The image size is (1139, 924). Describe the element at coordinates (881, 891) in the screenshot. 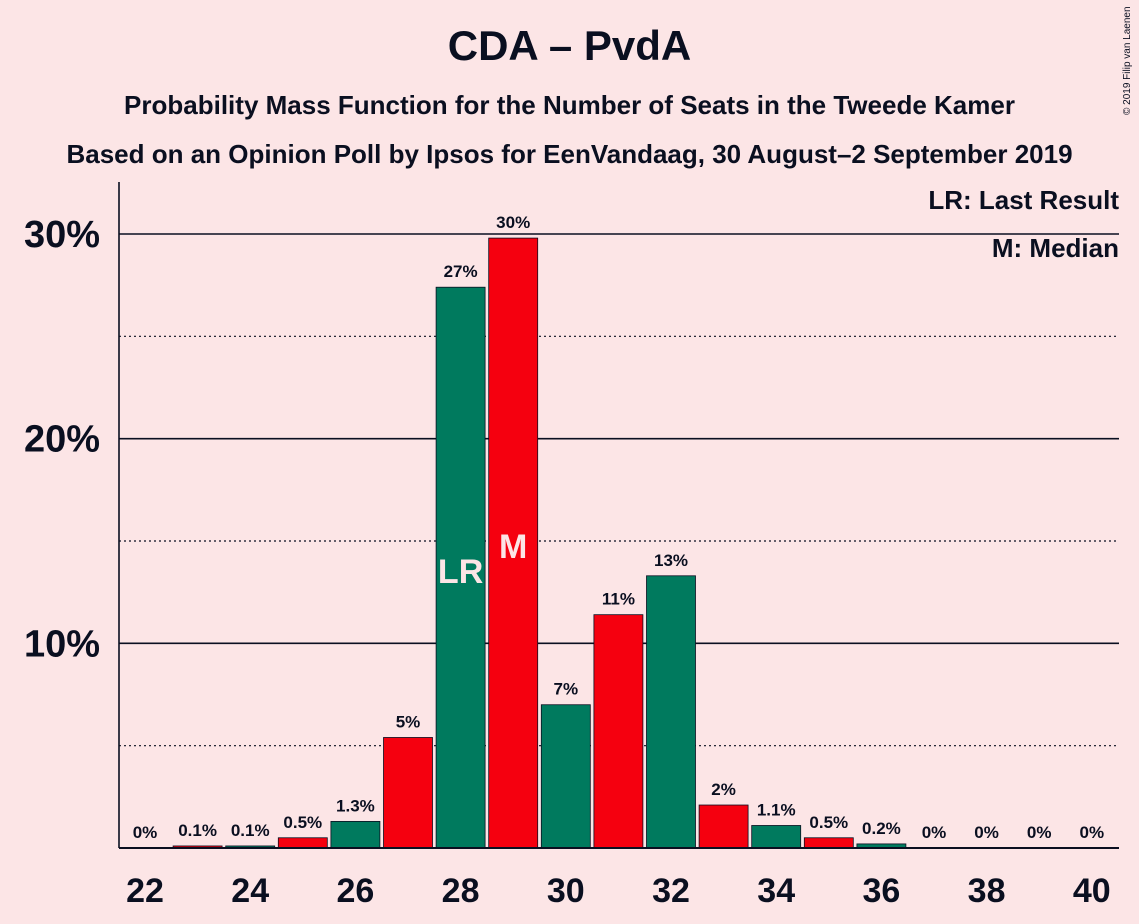

I see `x-tick-label: 36` at that location.